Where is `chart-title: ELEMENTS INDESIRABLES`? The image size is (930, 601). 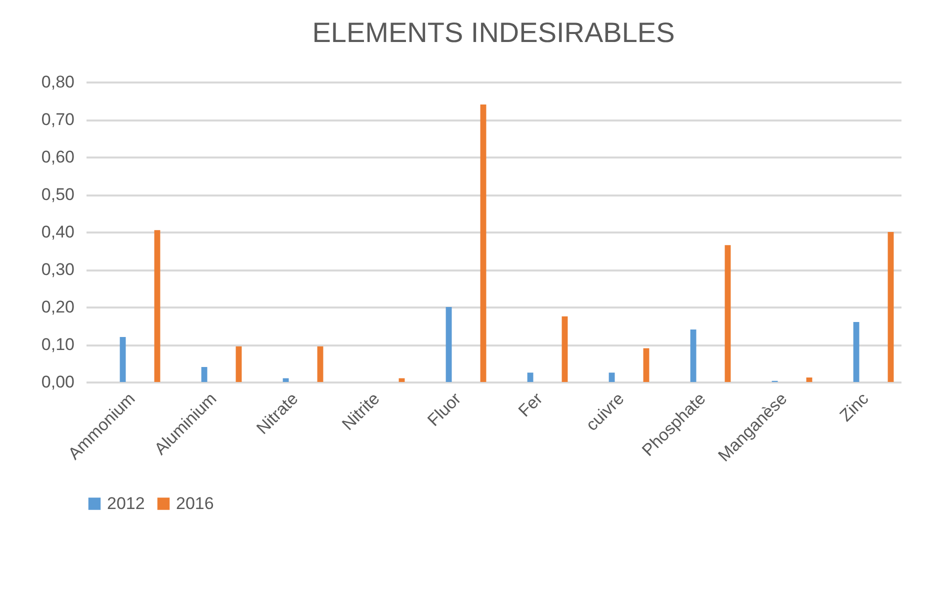
chart-title: ELEMENTS INDESIRABLES is located at coordinates (493, 32).